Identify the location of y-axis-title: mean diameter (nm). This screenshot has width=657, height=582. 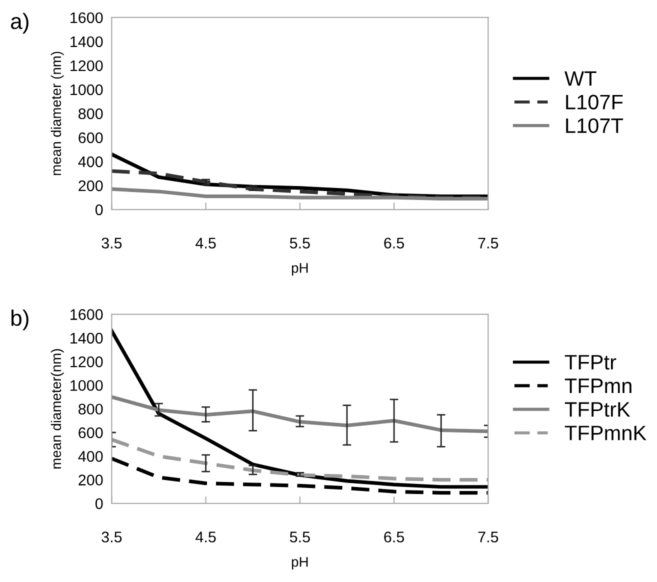
(57, 114).